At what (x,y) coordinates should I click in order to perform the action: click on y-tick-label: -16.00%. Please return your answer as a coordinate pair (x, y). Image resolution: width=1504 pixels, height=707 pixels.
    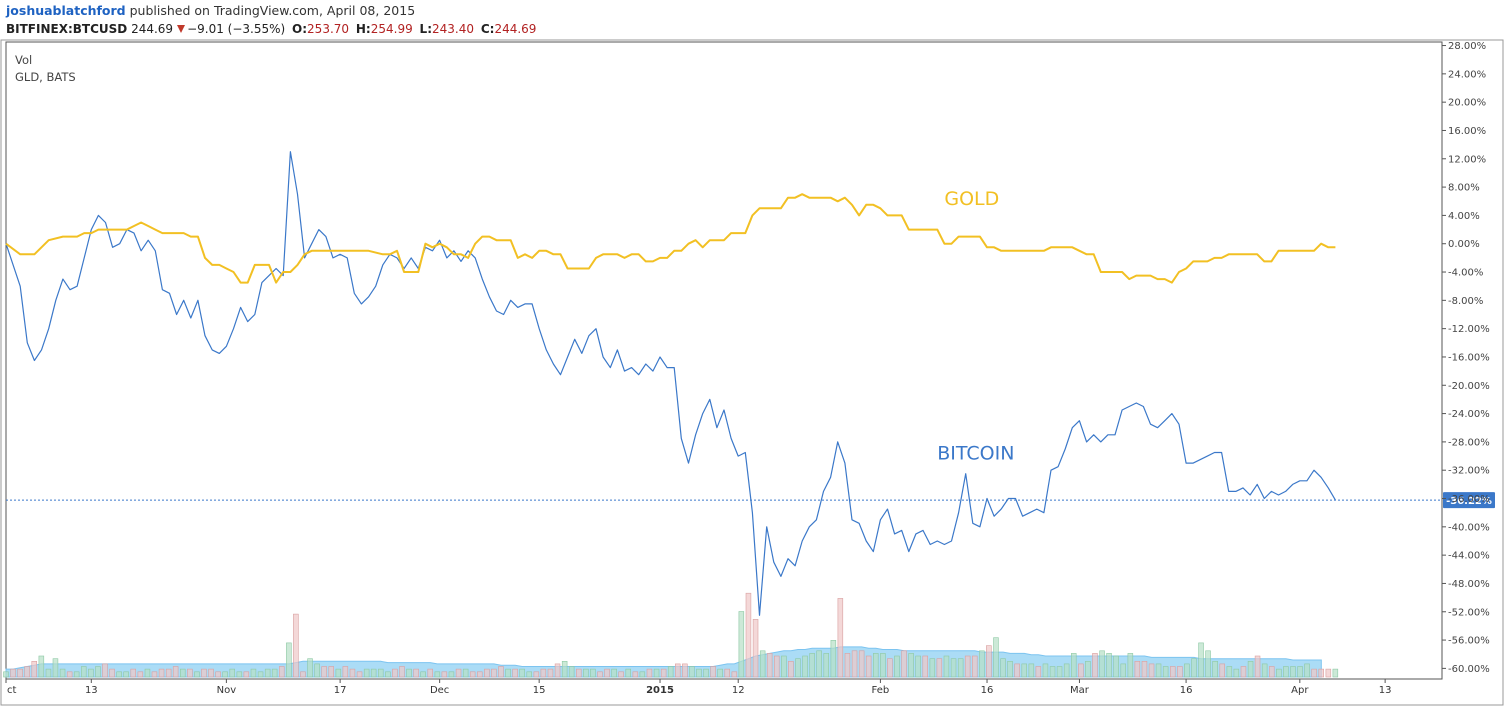
    Looking at the image, I should click on (1469, 357).